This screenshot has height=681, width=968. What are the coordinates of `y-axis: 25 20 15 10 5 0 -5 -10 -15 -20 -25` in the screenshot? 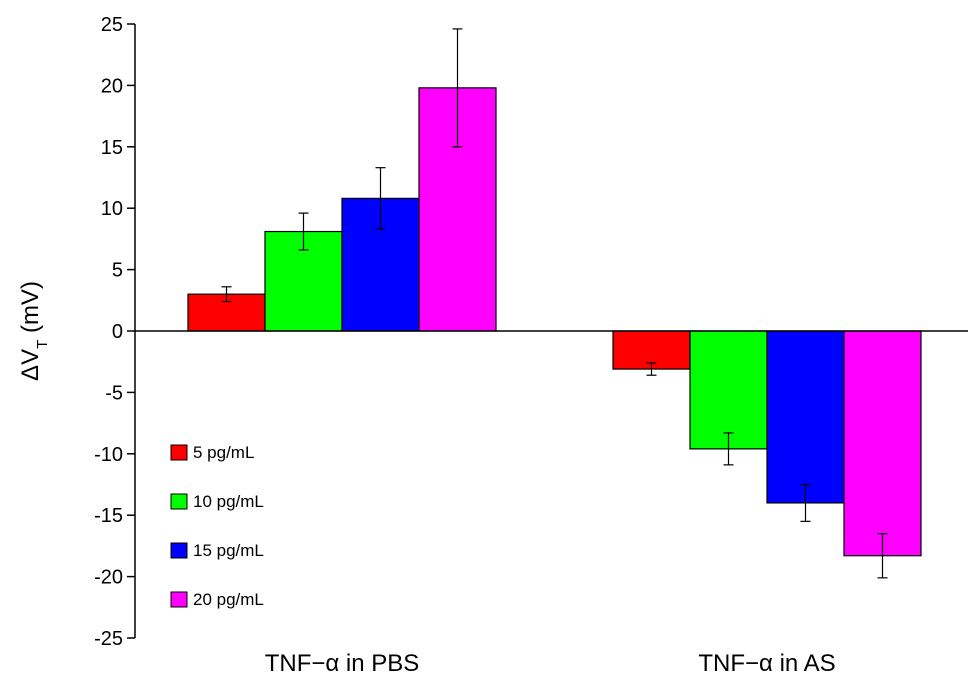 It's located at (115, 332).